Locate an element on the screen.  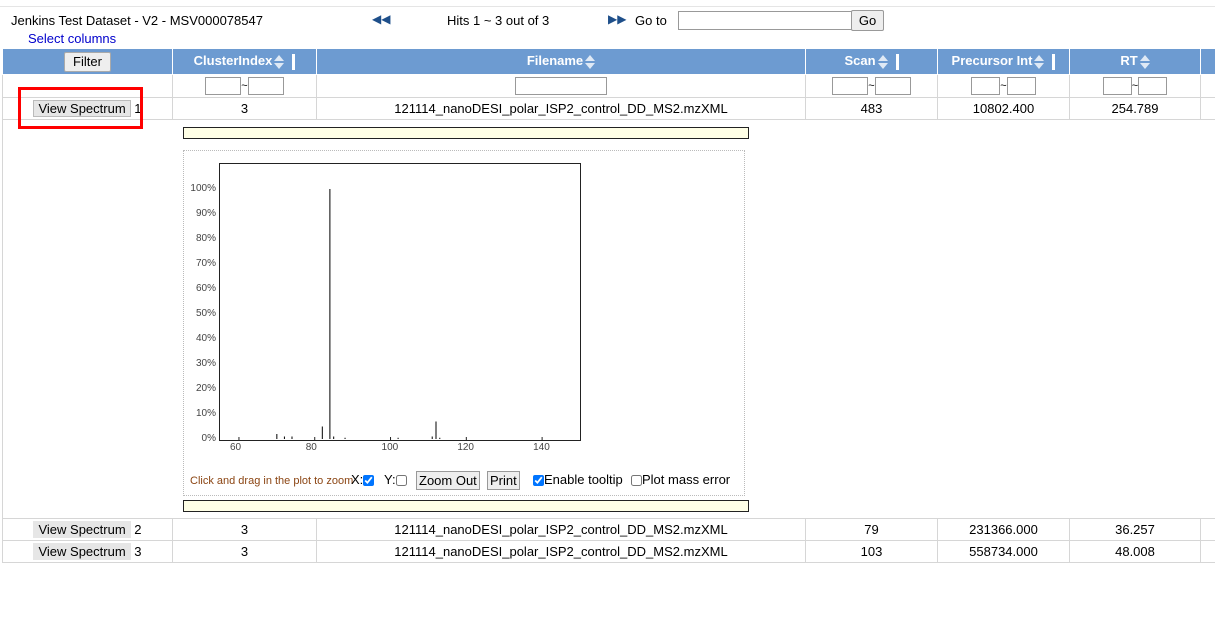
scan-cell: 103 is located at coordinates (871, 551).